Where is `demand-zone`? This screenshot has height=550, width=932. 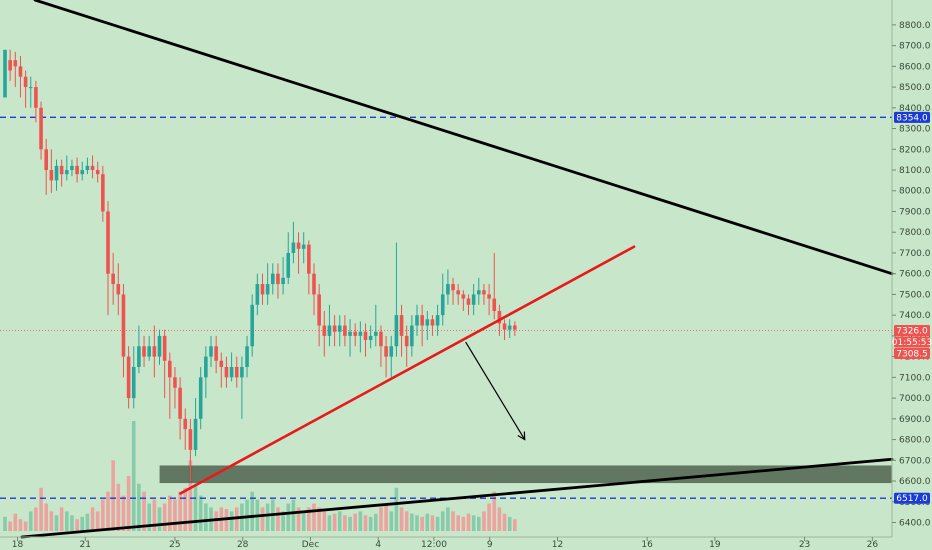
demand-zone is located at coordinates (526, 474).